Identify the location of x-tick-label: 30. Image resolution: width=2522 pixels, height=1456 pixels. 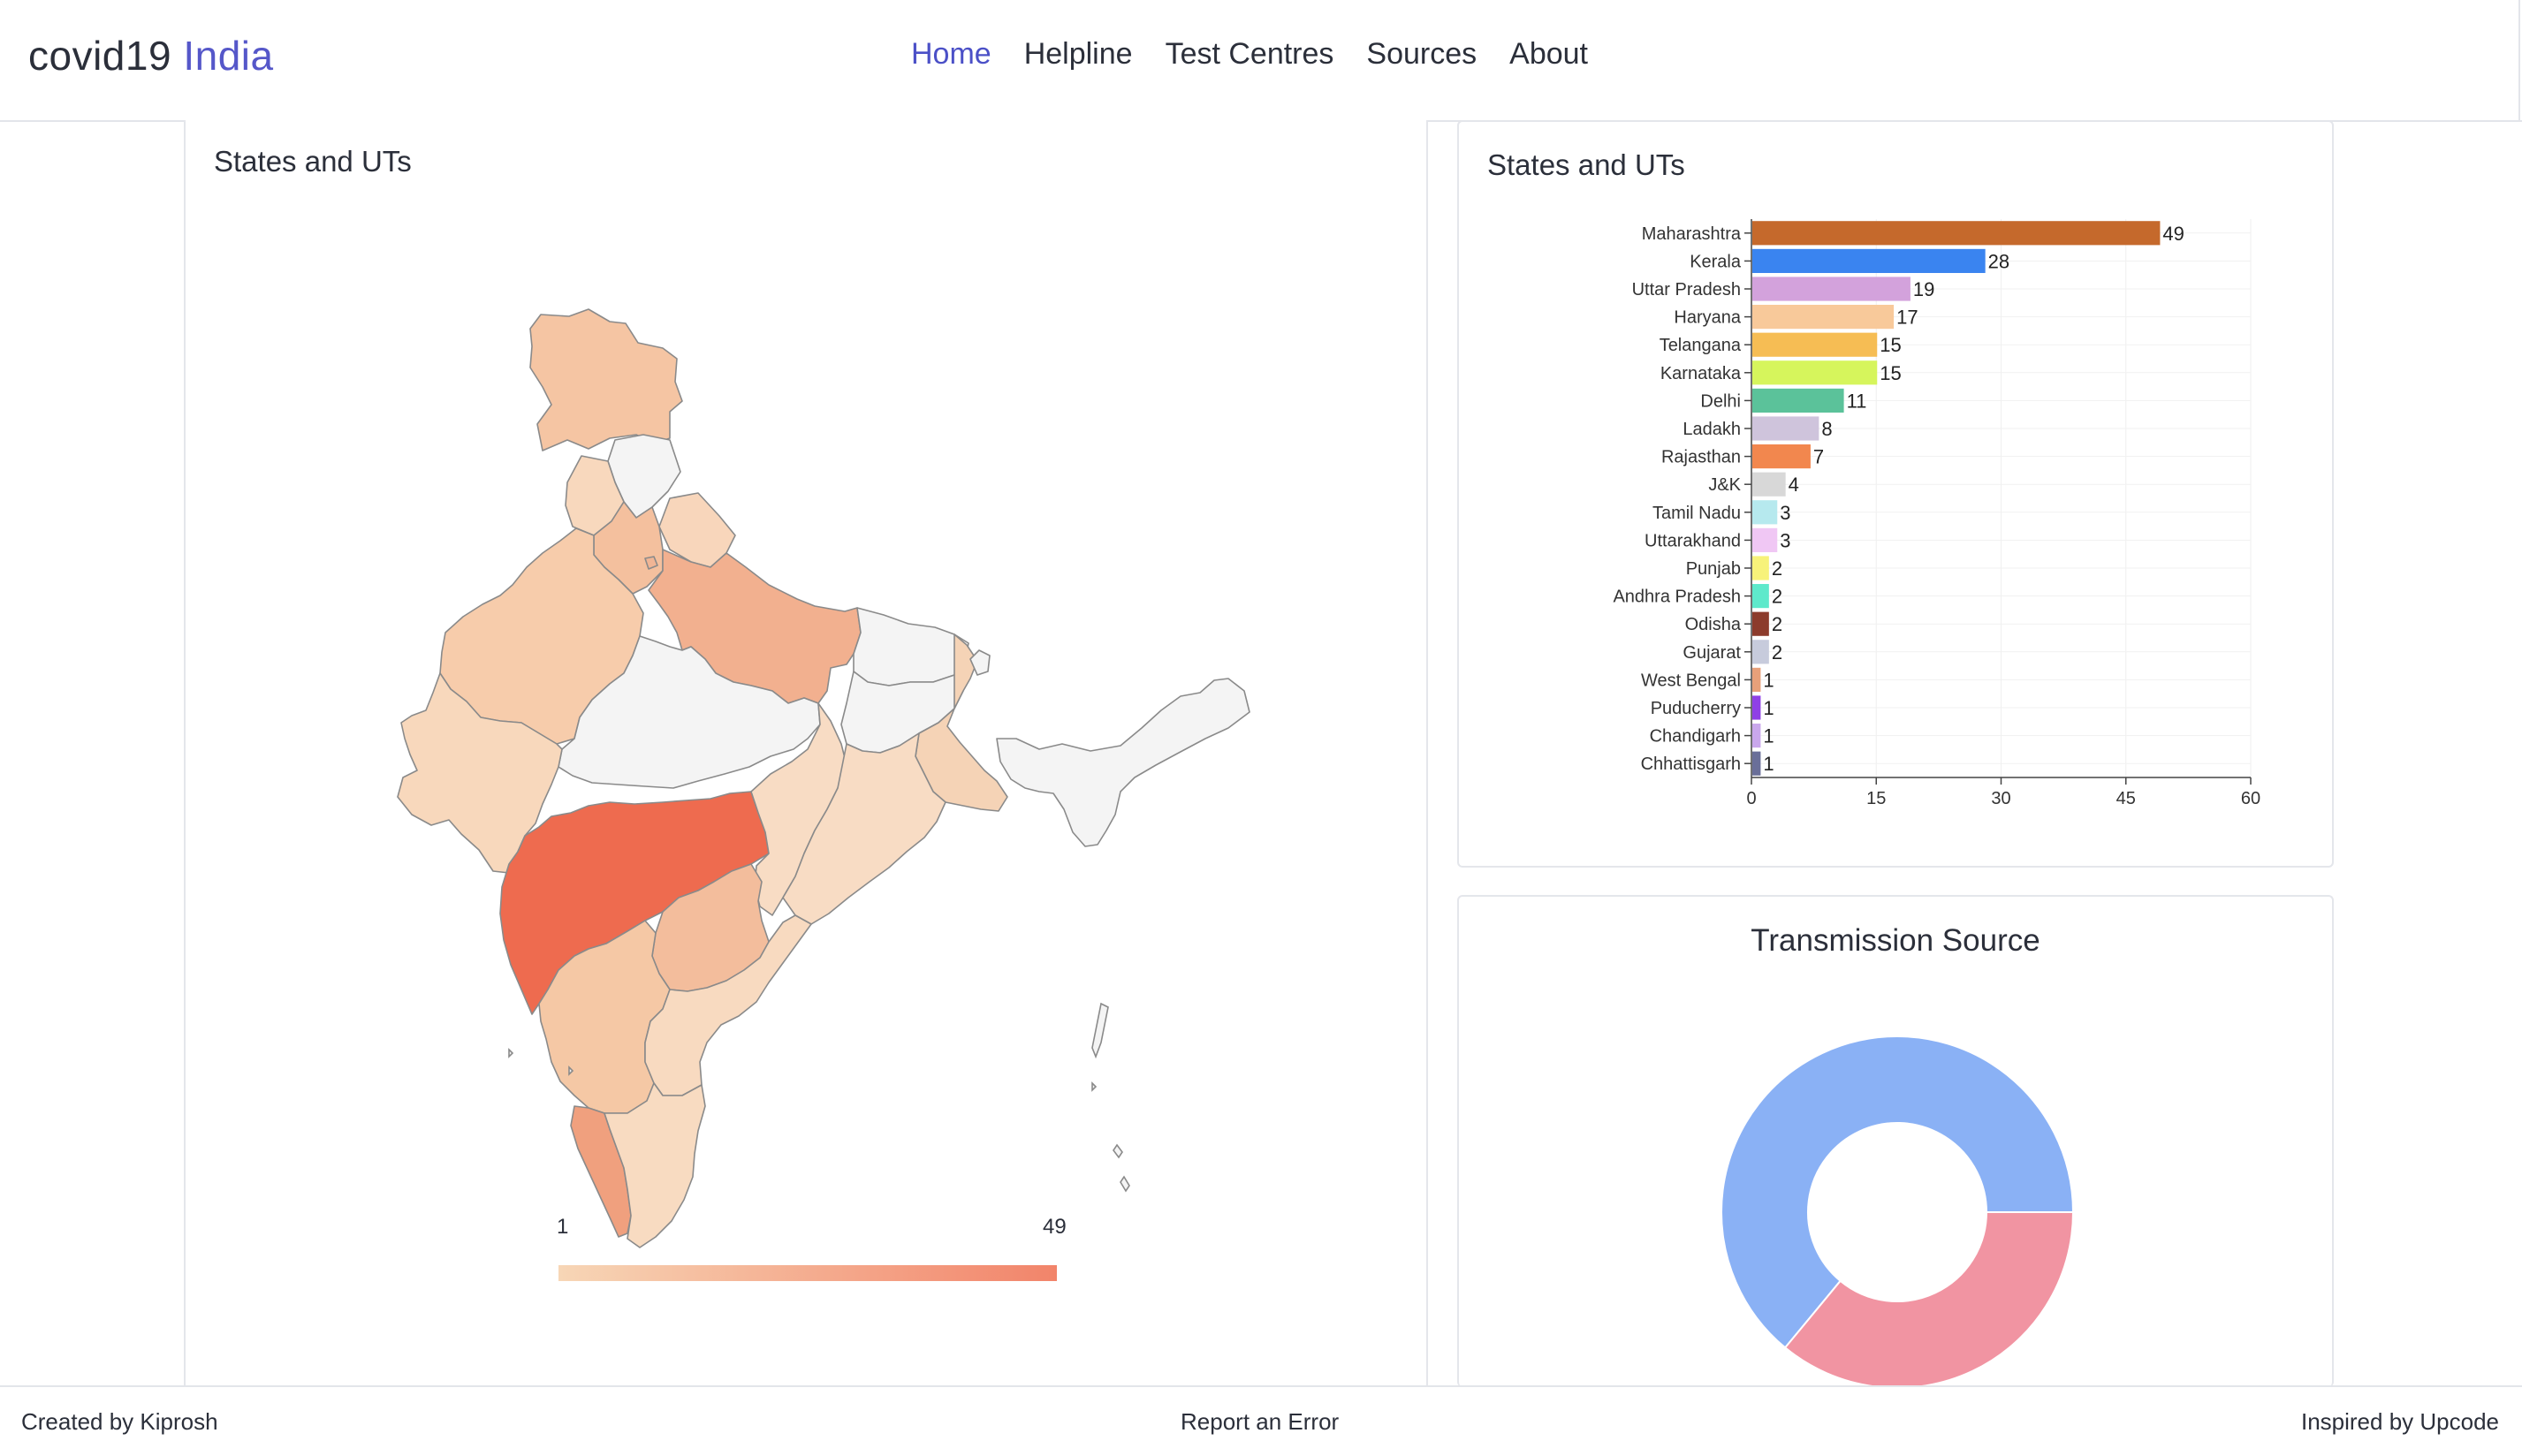
(2001, 798).